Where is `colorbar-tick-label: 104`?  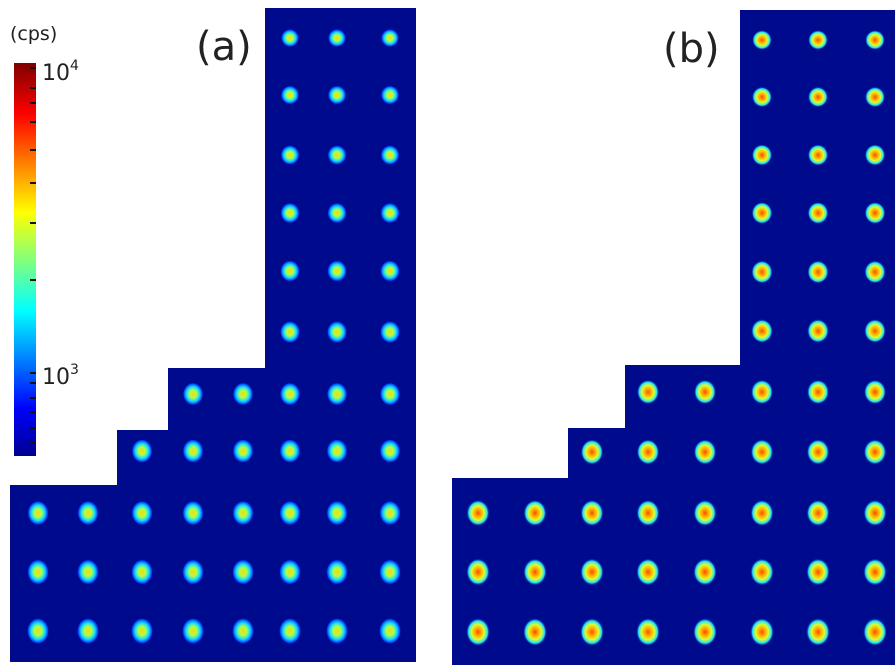
colorbar-tick-label: 104 is located at coordinates (60, 72).